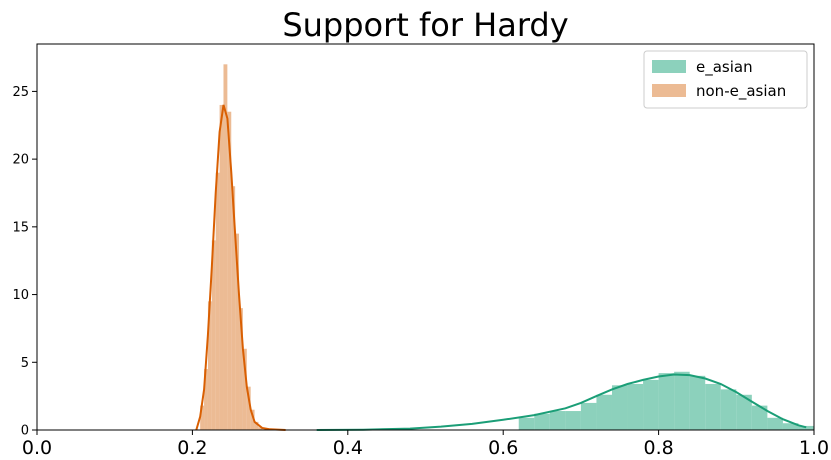  I want to click on legend-label-non-e_asian: non-e_asian, so click(741, 91).